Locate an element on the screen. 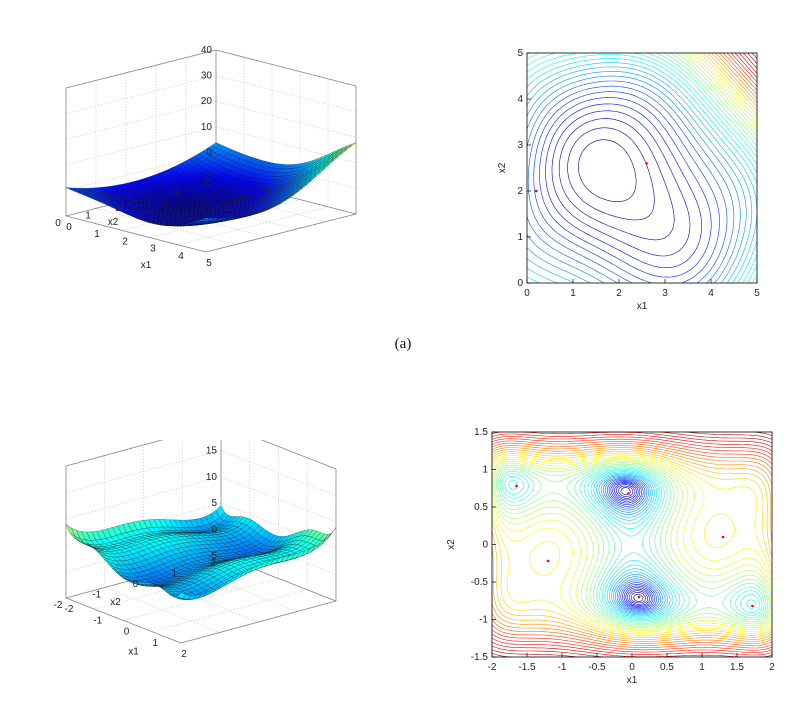 Image resolution: width=786 pixels, height=701 pixels. x1-tick-label: 1 is located at coordinates (97, 234).